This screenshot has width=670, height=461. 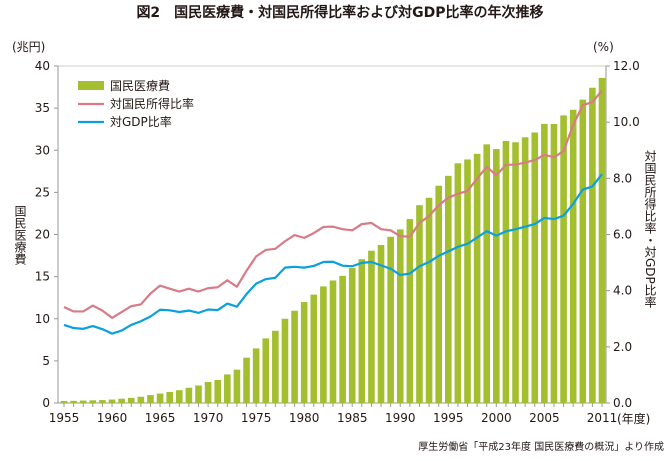 What do you see at coordinates (626, 66) in the screenshot?
I see `right-tick-label: 12.0` at bounding box center [626, 66].